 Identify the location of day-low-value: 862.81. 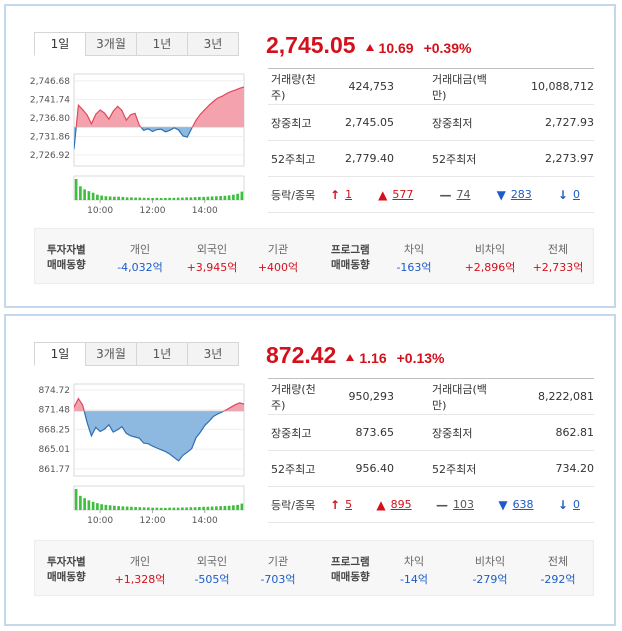
(543, 432).